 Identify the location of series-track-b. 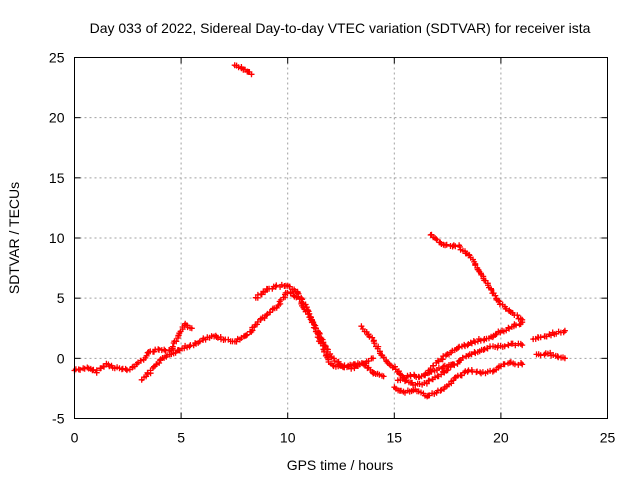
(257, 336).